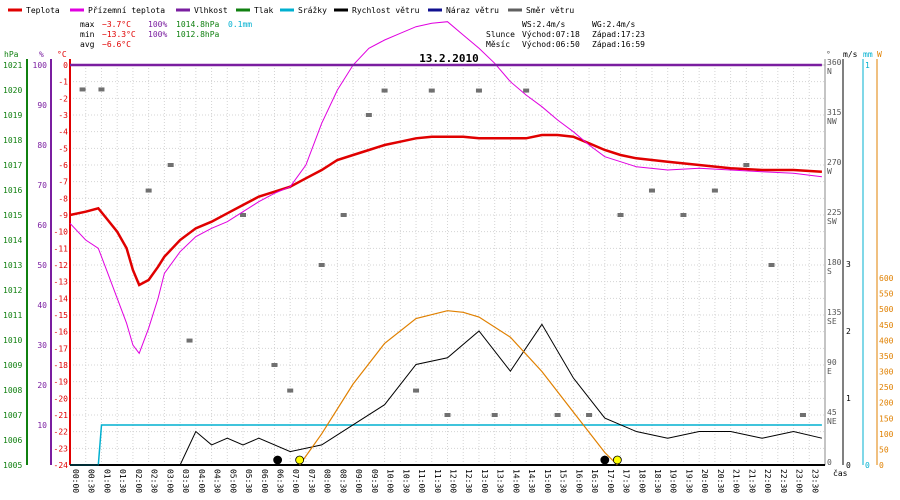 This screenshot has width=900, height=500. What do you see at coordinates (551, 34) in the screenshot?
I see `stat-sun-rise: Východ:07:18` at bounding box center [551, 34].